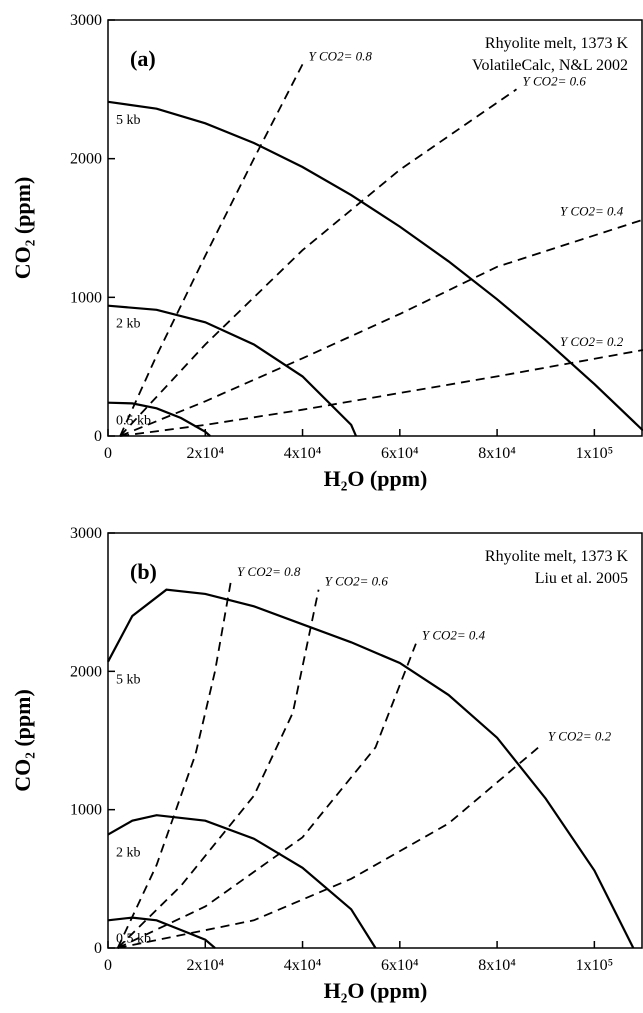 This screenshot has width=643, height=1013. Describe the element at coordinates (133, 938) in the screenshot. I see `isobar-label: 0.5 kb` at that location.